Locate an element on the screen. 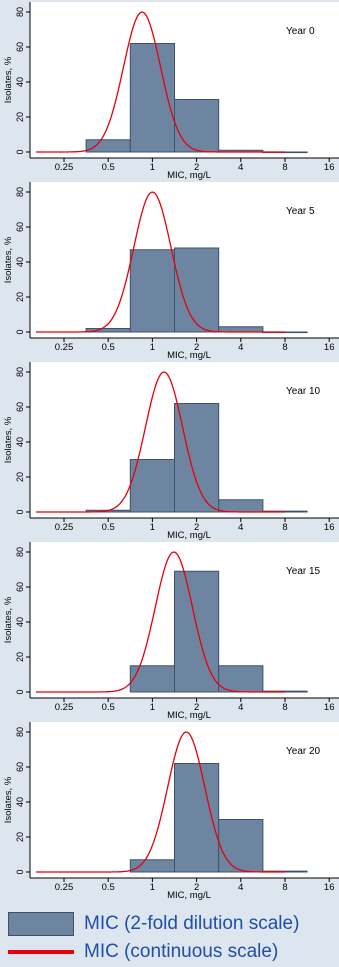 Image resolution: width=339 pixels, height=967 pixels. year-annotation: Year 15 is located at coordinates (303, 571).